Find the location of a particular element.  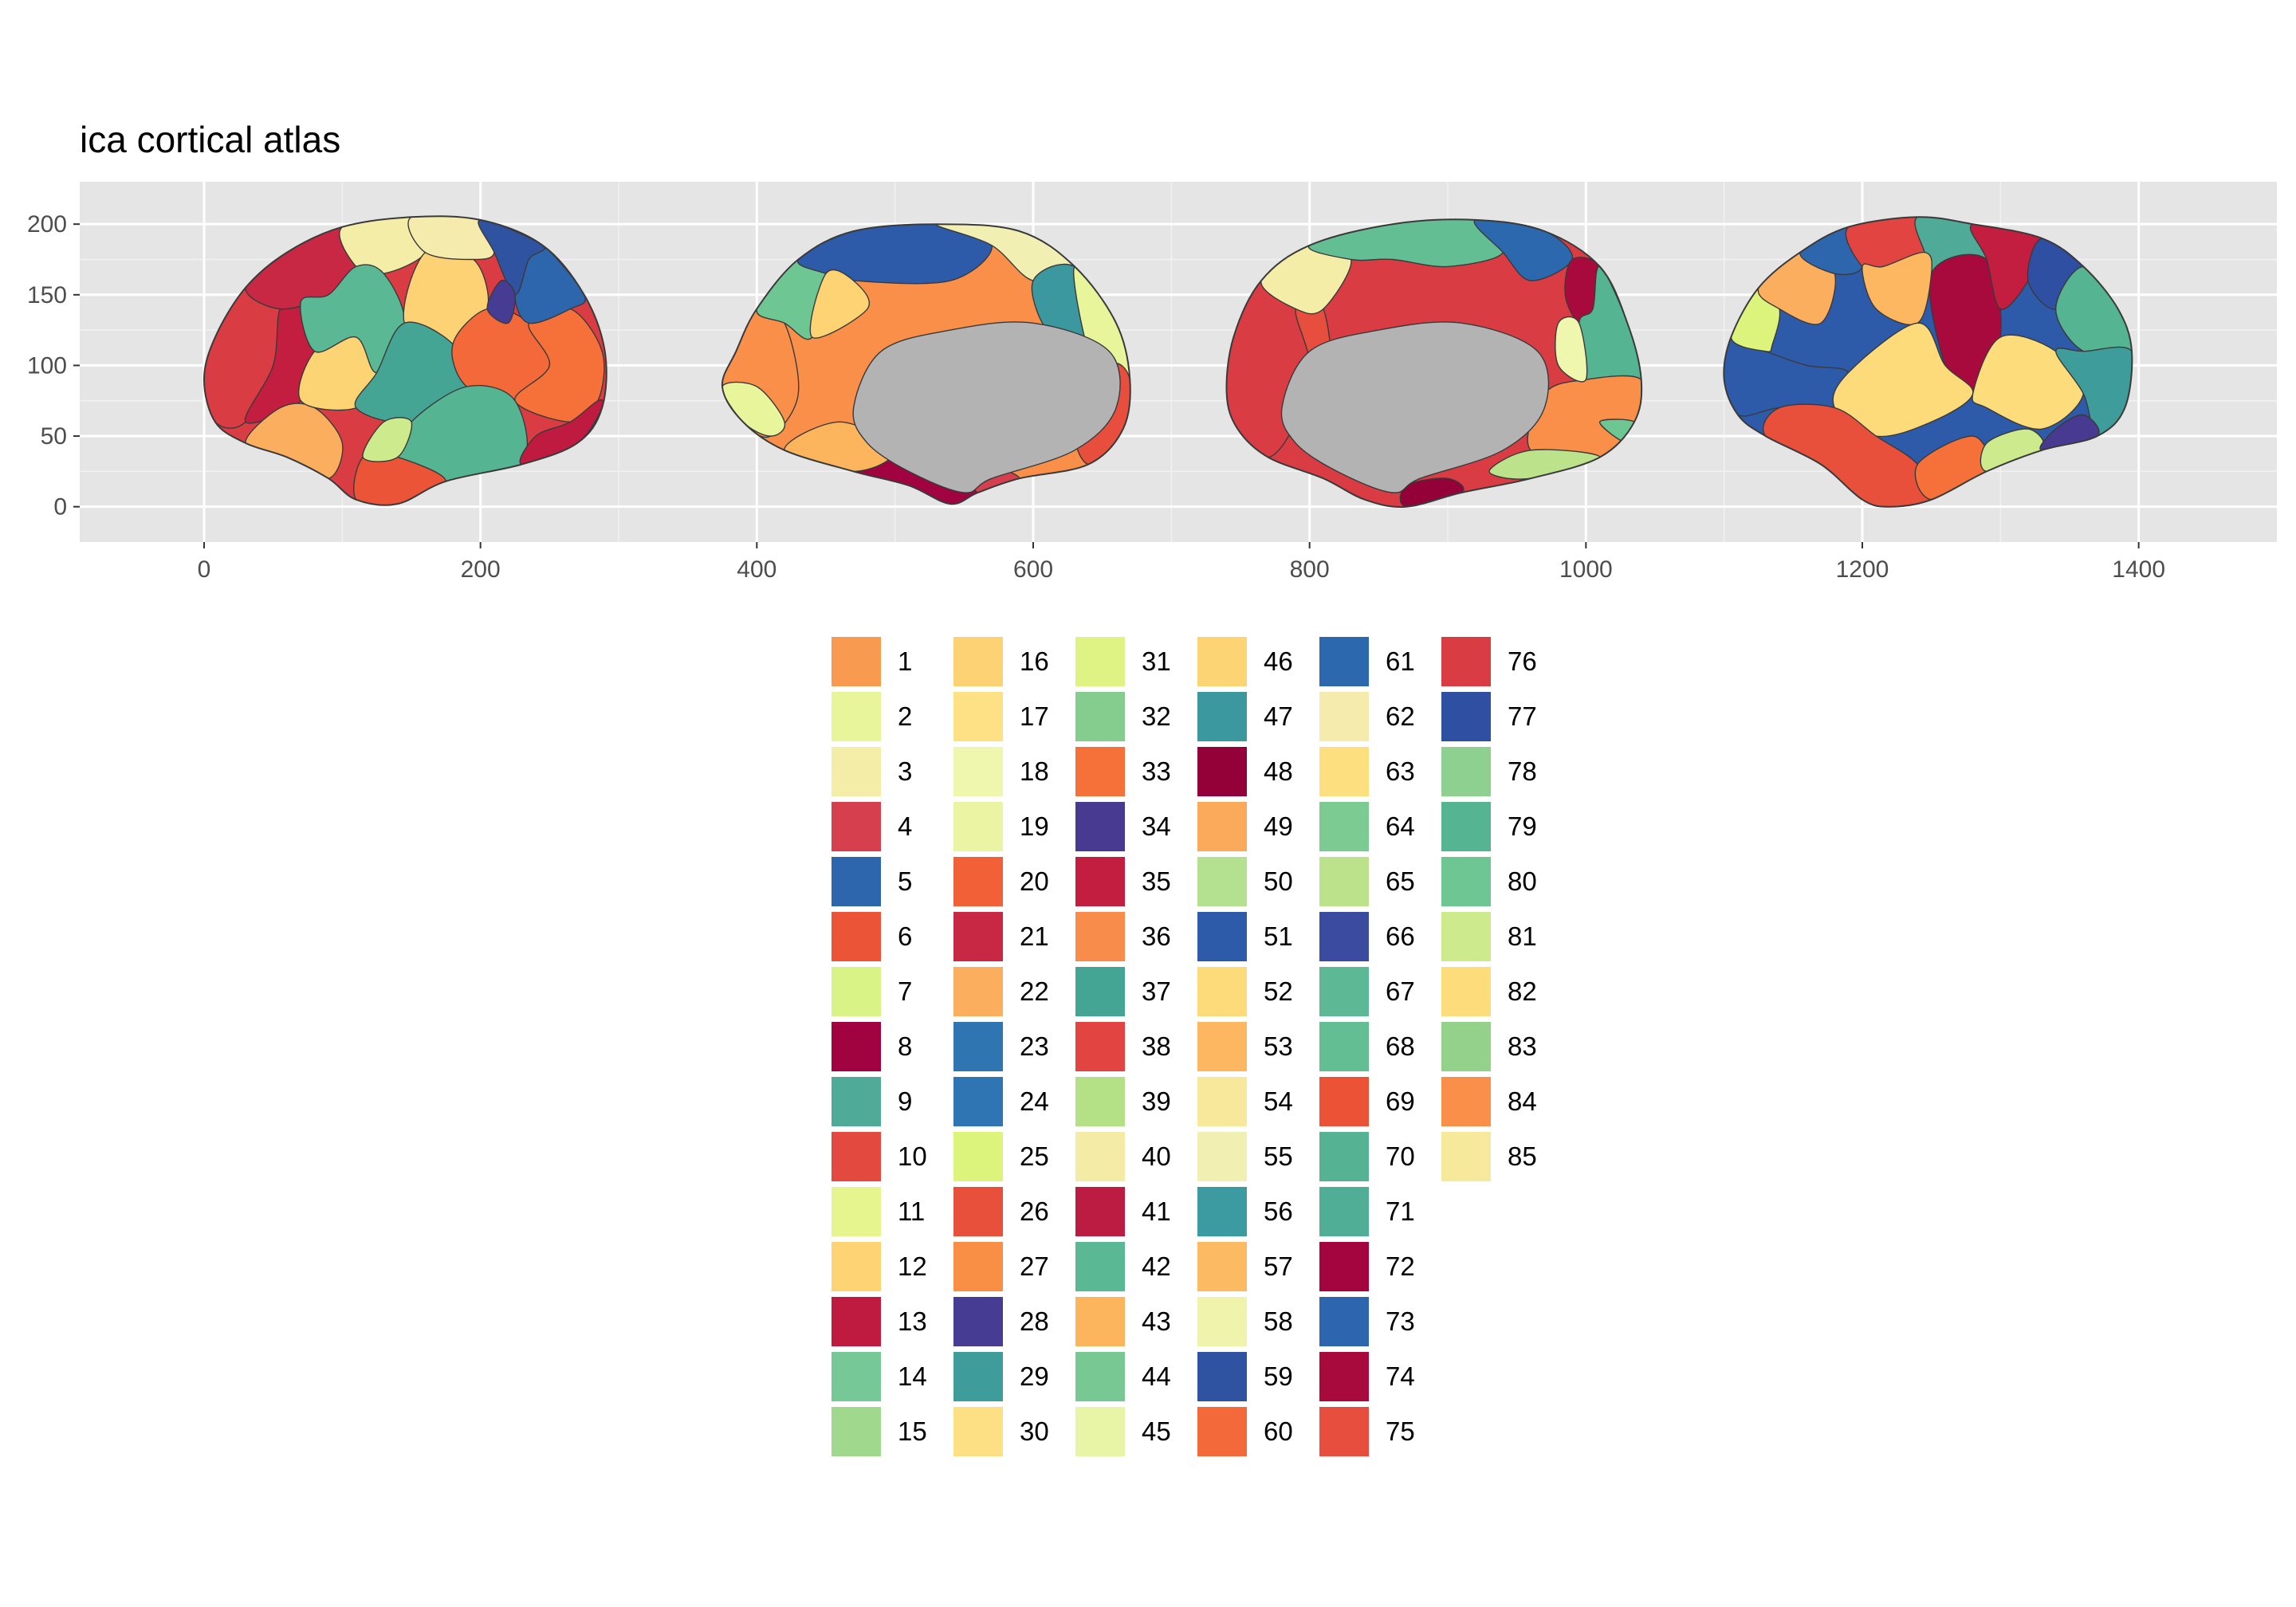

y-tick-label: 200 is located at coordinates (47, 224).